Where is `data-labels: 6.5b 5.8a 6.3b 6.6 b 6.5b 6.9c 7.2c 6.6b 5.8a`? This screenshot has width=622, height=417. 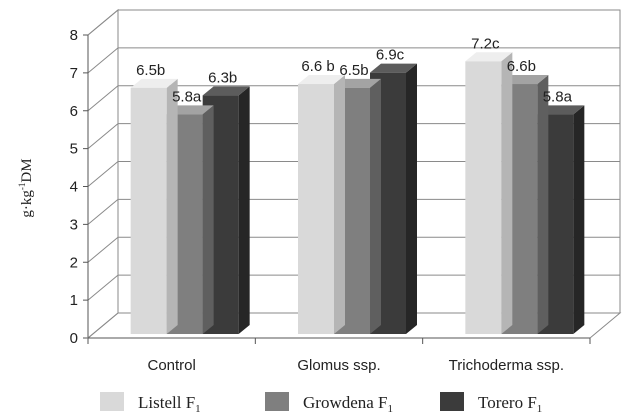
data-labels: 6.5b 5.8a 6.3b 6.6 b 6.5b 6.9c 7.2c 6.6b 5.8a is located at coordinates (354, 70).